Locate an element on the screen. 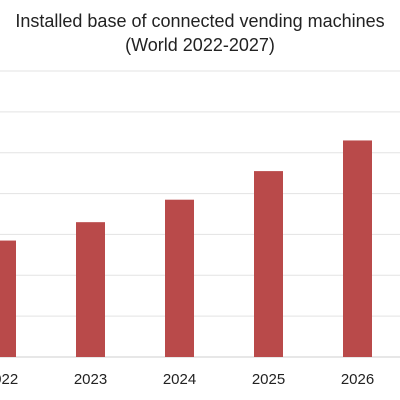 The height and width of the screenshot is (400, 400). bar-2026 is located at coordinates (357, 248).